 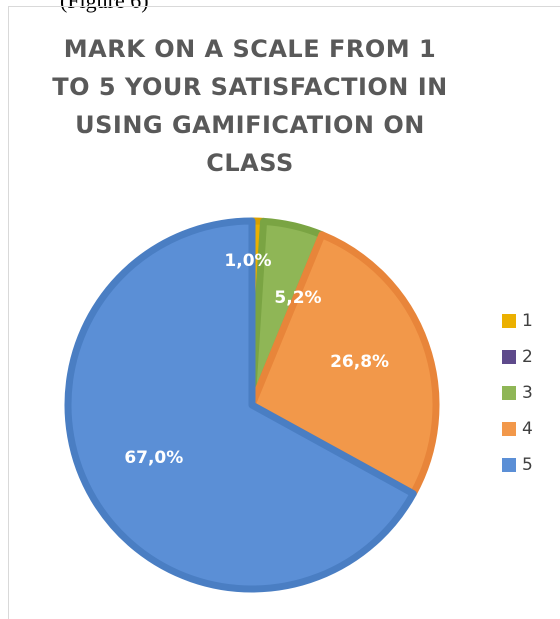 I want to click on legend-label: 4, so click(x=527, y=429).